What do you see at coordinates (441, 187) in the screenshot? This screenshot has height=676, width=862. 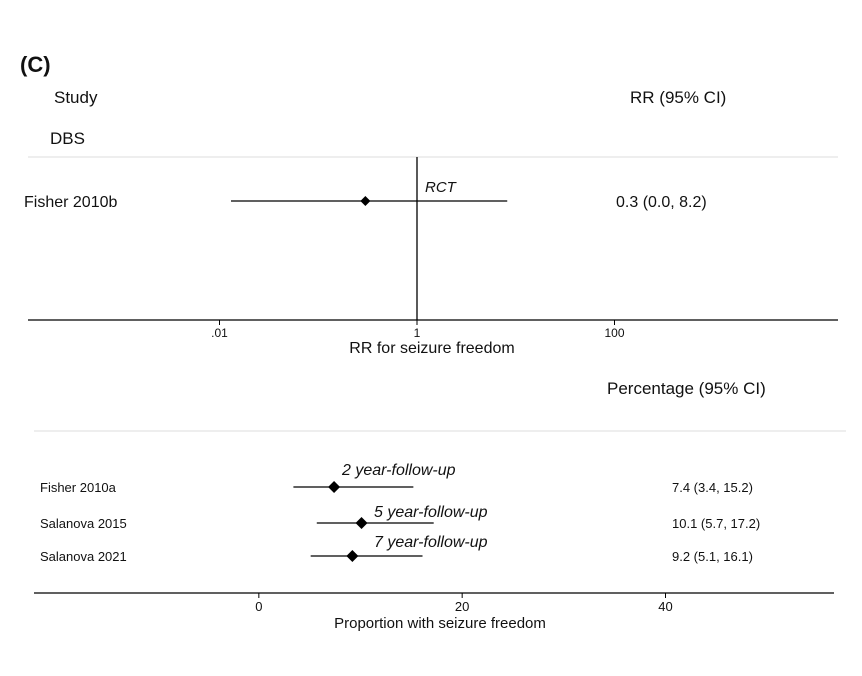 I see `row-annotation: RCT` at bounding box center [441, 187].